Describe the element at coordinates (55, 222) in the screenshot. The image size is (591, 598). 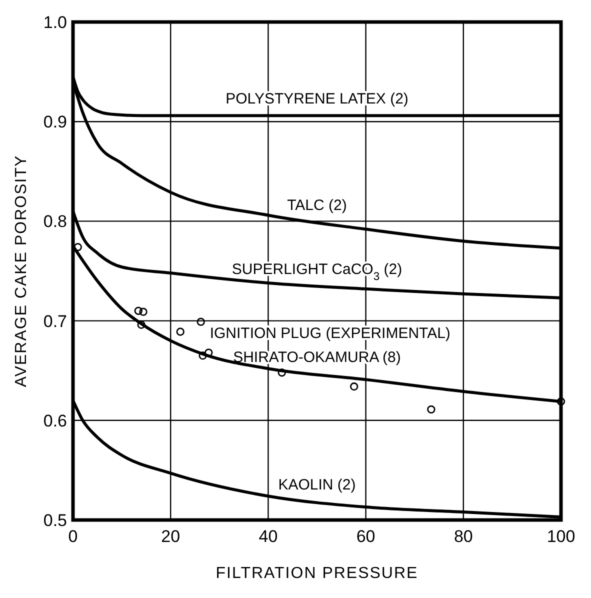
I see `y-tick-label: 0.8` at that location.